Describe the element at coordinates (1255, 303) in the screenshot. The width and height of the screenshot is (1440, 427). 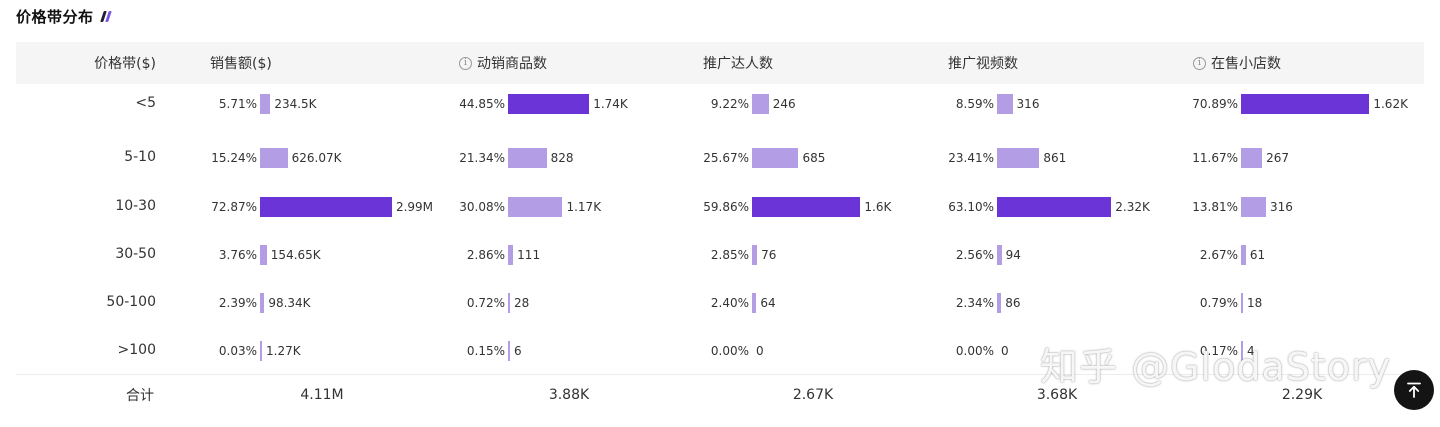
I see `value-label: 18` at that location.